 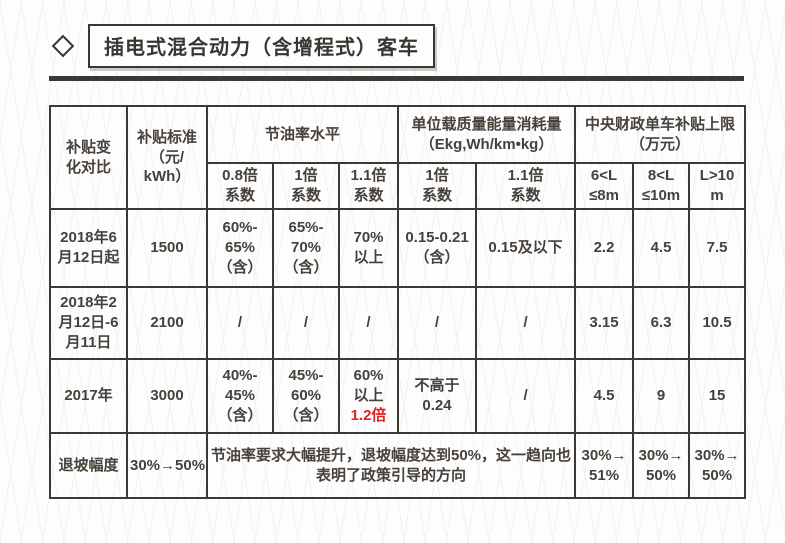 I want to click on period-cell: 2017年, so click(x=88, y=396).